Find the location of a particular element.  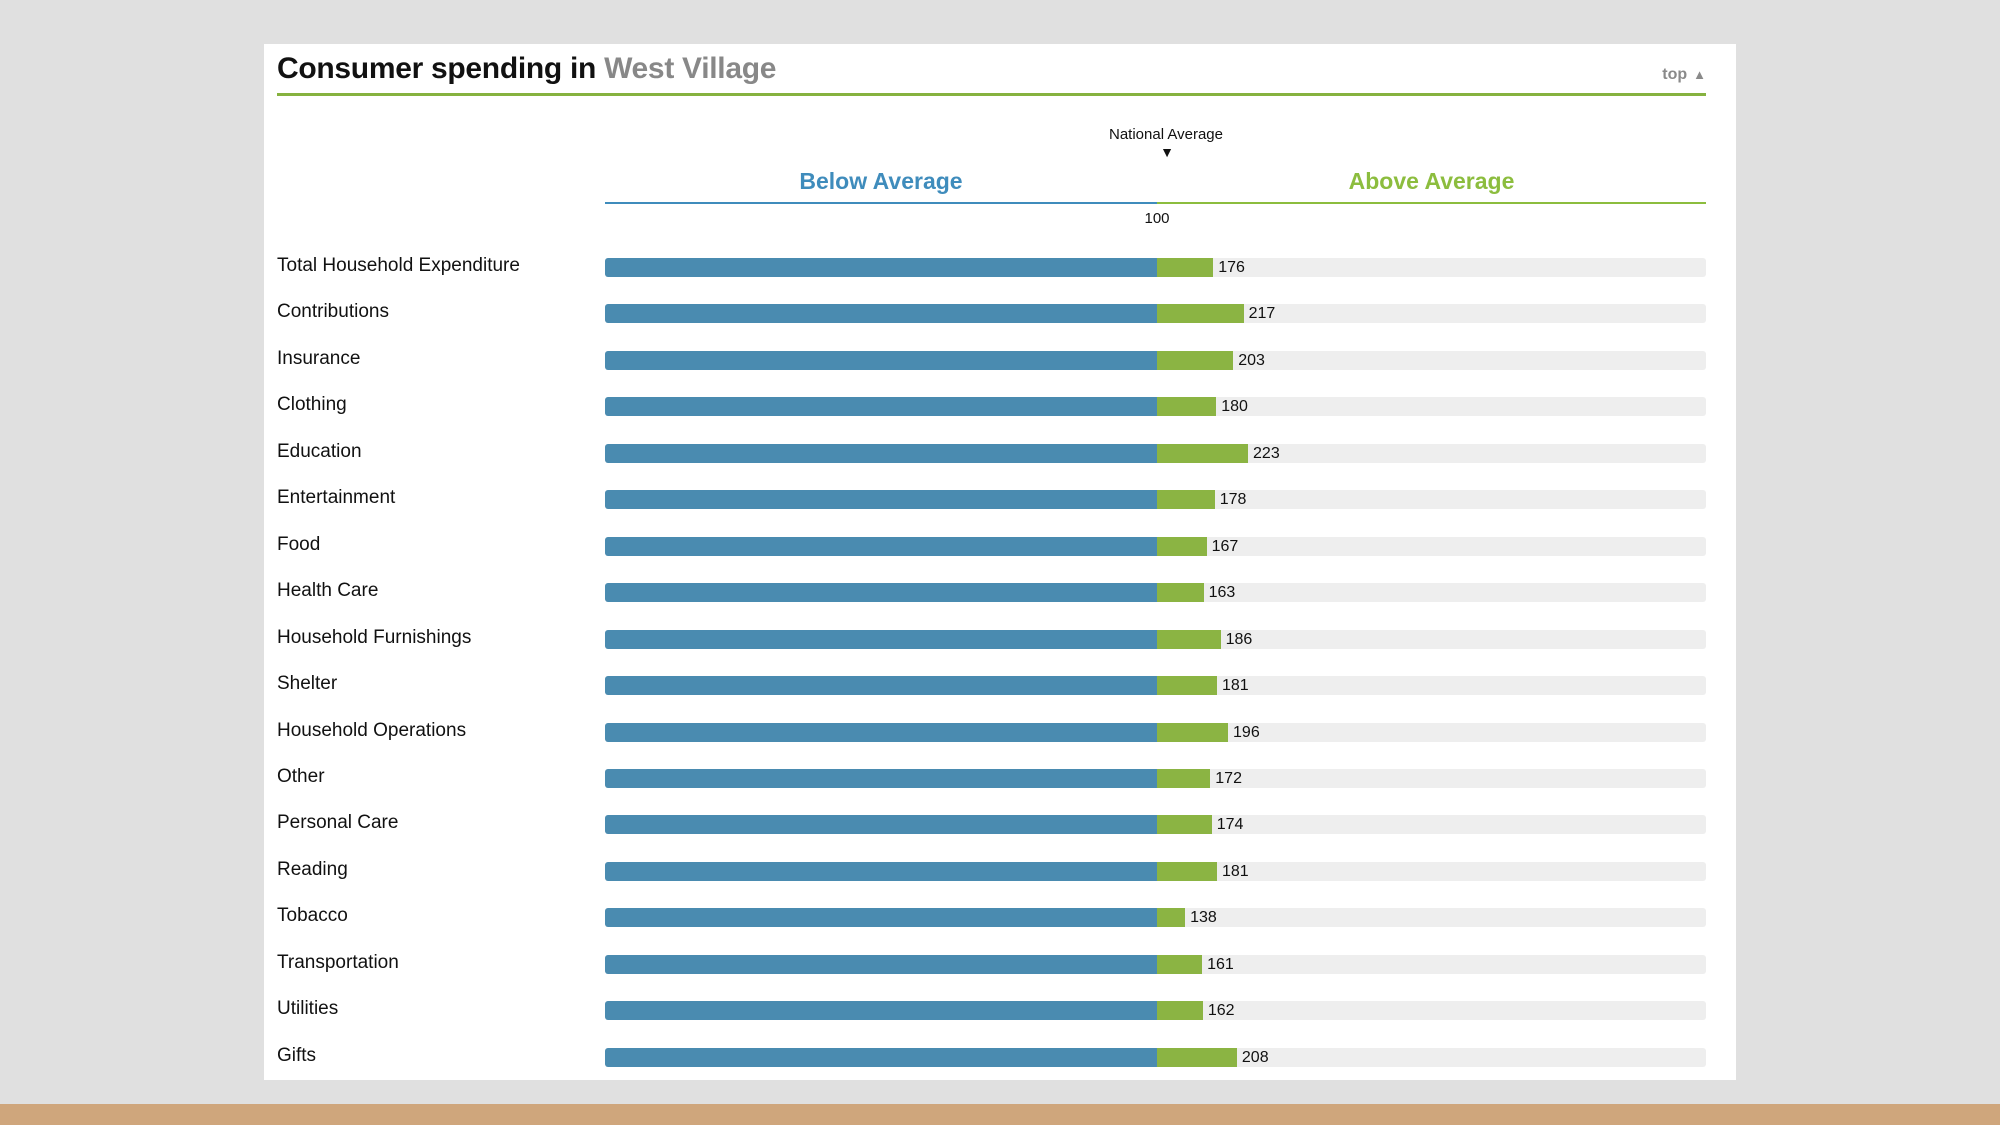

value-label: 172 is located at coordinates (1228, 778).